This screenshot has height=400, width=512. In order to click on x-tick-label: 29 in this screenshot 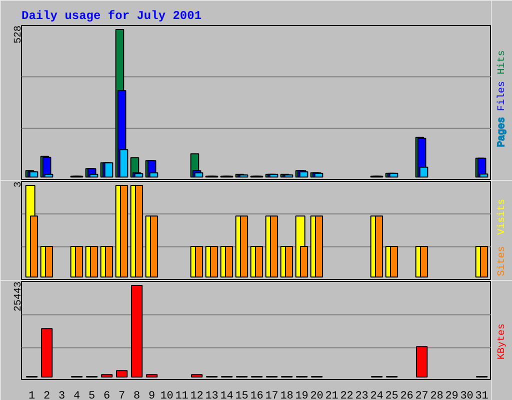, I will do `click(451, 395)`.